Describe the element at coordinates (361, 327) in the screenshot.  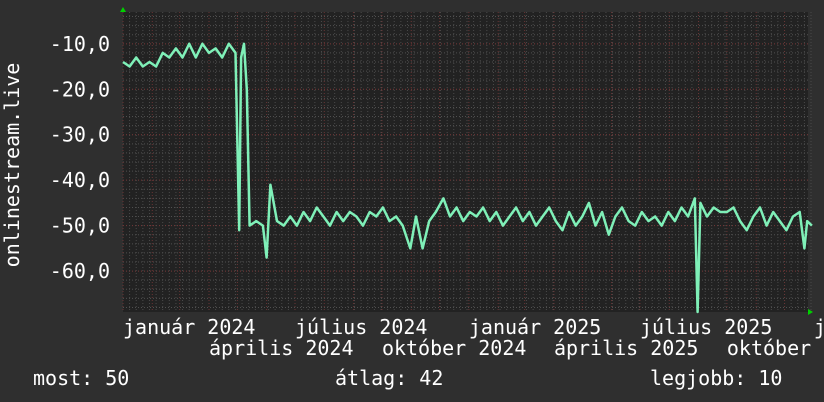
I see `x-tick-label: július 2024` at that location.